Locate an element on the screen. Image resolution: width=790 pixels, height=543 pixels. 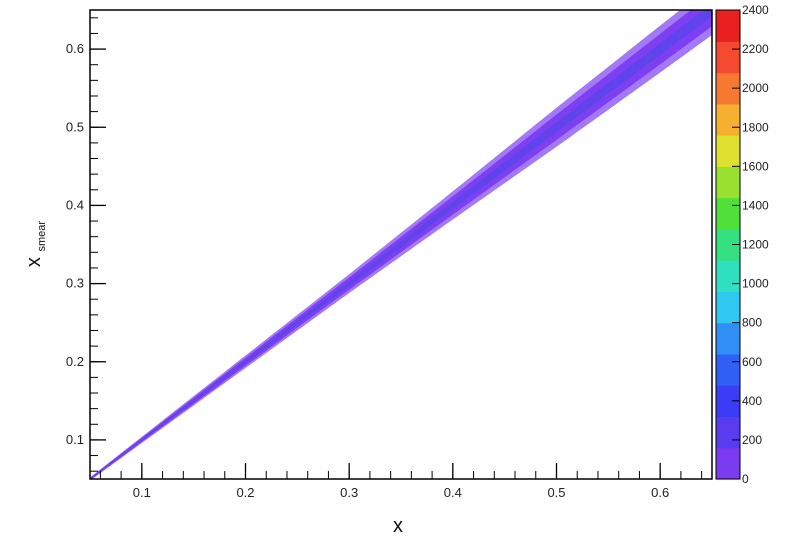
colorbar-tick-label: 1000 is located at coordinates (755, 284).